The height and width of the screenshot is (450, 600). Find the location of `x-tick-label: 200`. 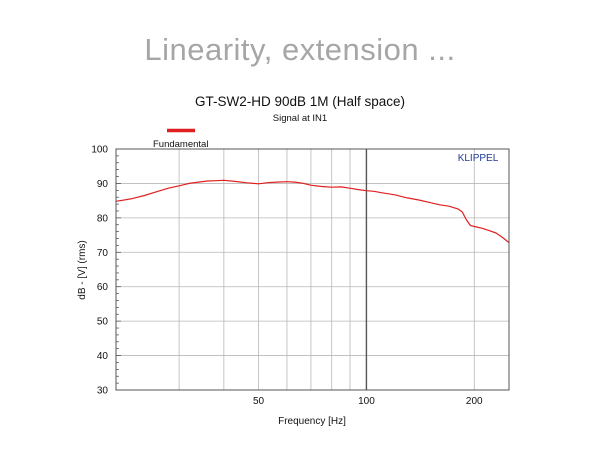

x-tick-label: 200 is located at coordinates (474, 401).